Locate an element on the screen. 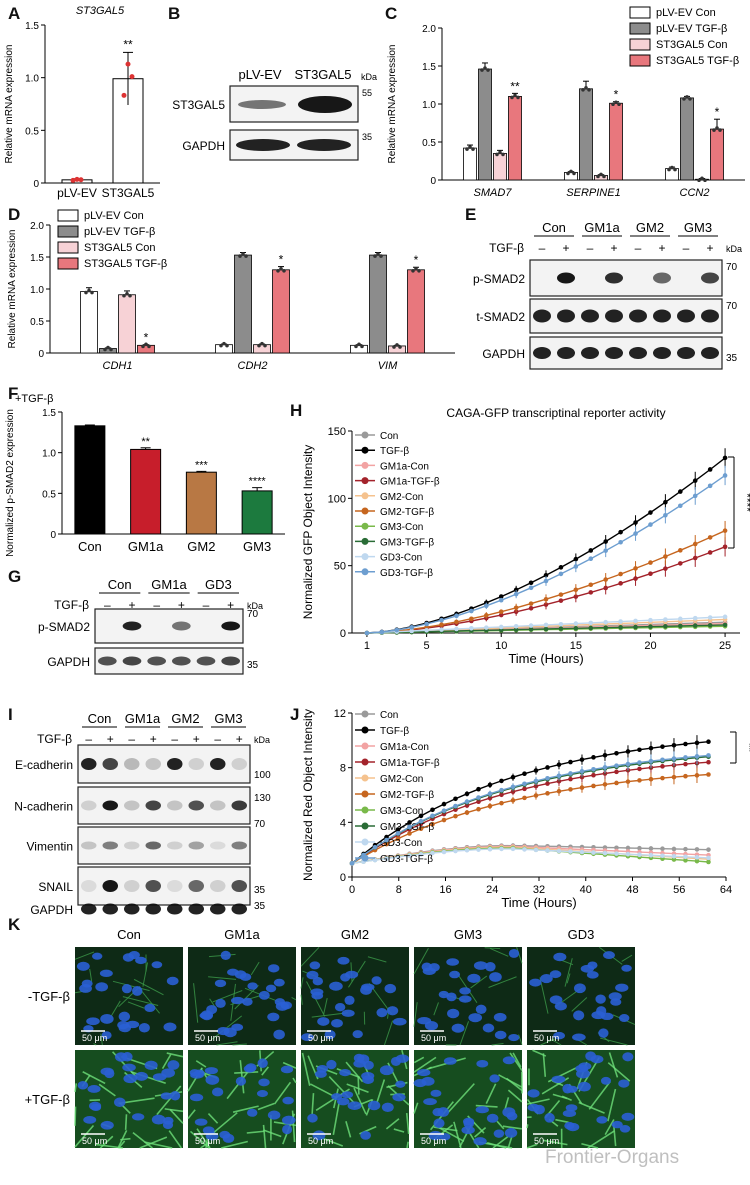 The width and height of the screenshot is (750, 1185). blot-I-lane-sign: – is located at coordinates (131, 739).